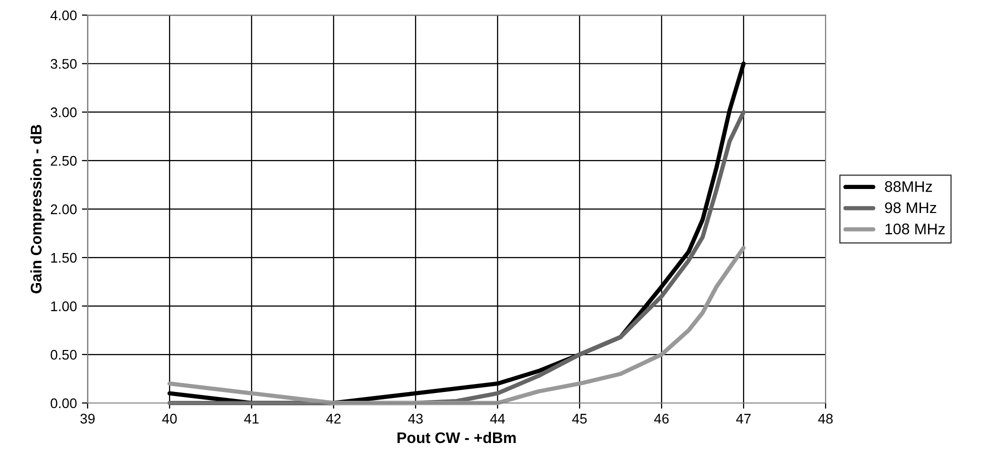 Image resolution: width=984 pixels, height=473 pixels. What do you see at coordinates (63, 161) in the screenshot?
I see `y-tick-label: 2.50` at bounding box center [63, 161].